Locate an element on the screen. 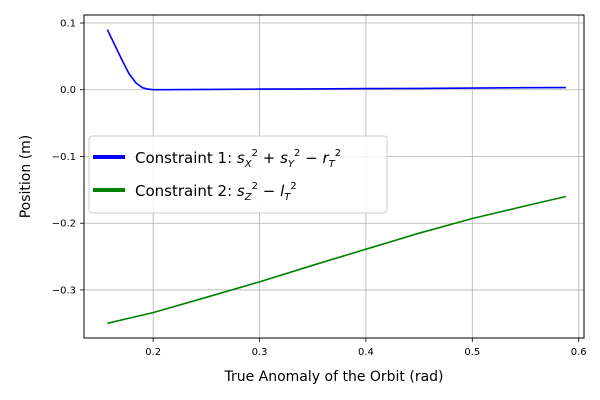 This screenshot has height=400, width=600. legend-box is located at coordinates (238, 174).